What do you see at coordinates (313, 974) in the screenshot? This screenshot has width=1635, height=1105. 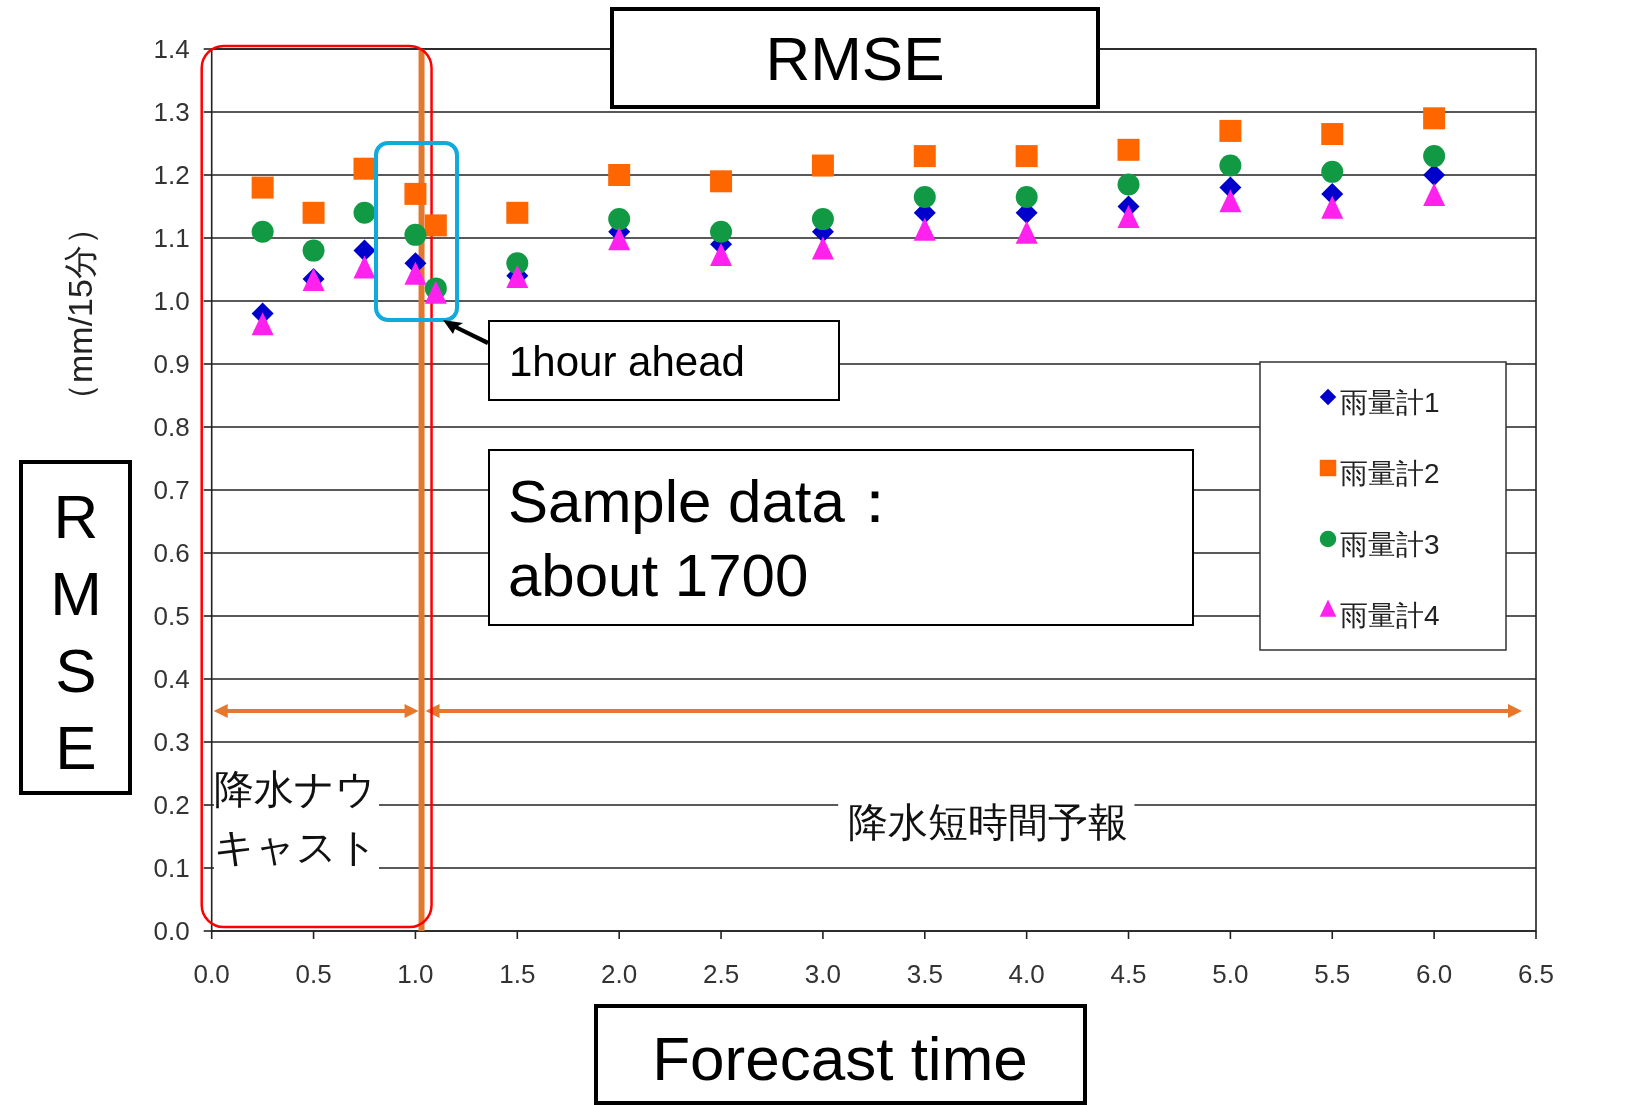 I see `x-tick-label: 0.5` at bounding box center [313, 974].